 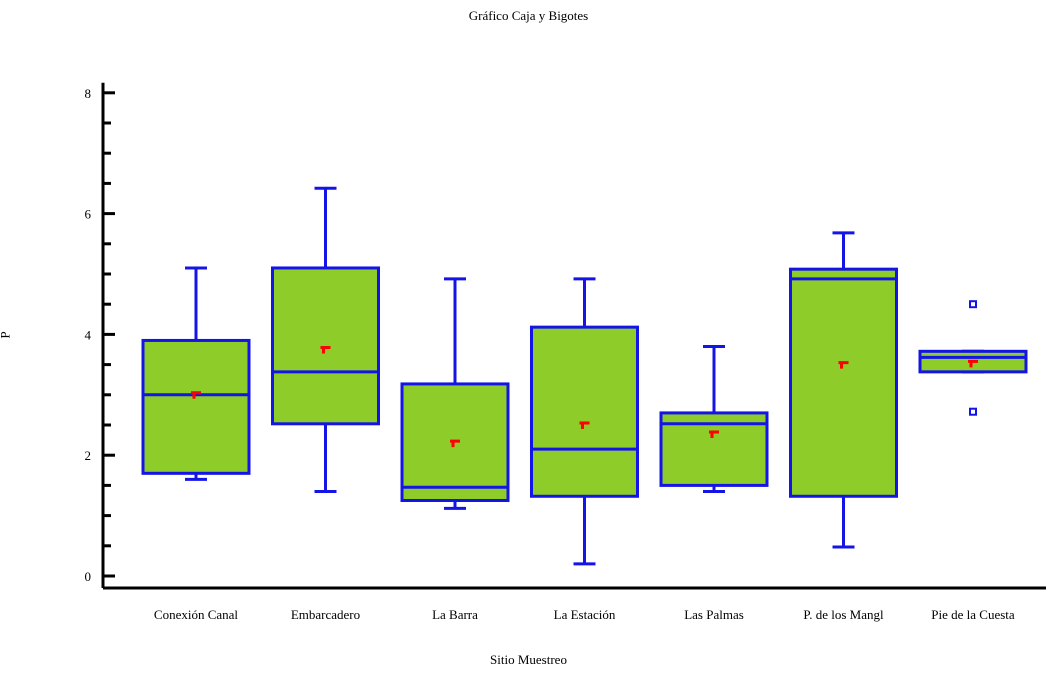 What do you see at coordinates (88, 214) in the screenshot?
I see `y-tick-label: 6` at bounding box center [88, 214].